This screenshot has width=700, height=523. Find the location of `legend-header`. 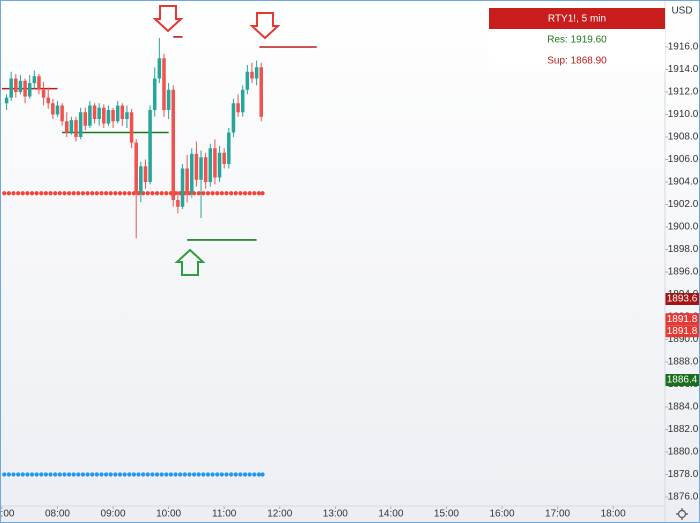

legend-header is located at coordinates (577, 18).